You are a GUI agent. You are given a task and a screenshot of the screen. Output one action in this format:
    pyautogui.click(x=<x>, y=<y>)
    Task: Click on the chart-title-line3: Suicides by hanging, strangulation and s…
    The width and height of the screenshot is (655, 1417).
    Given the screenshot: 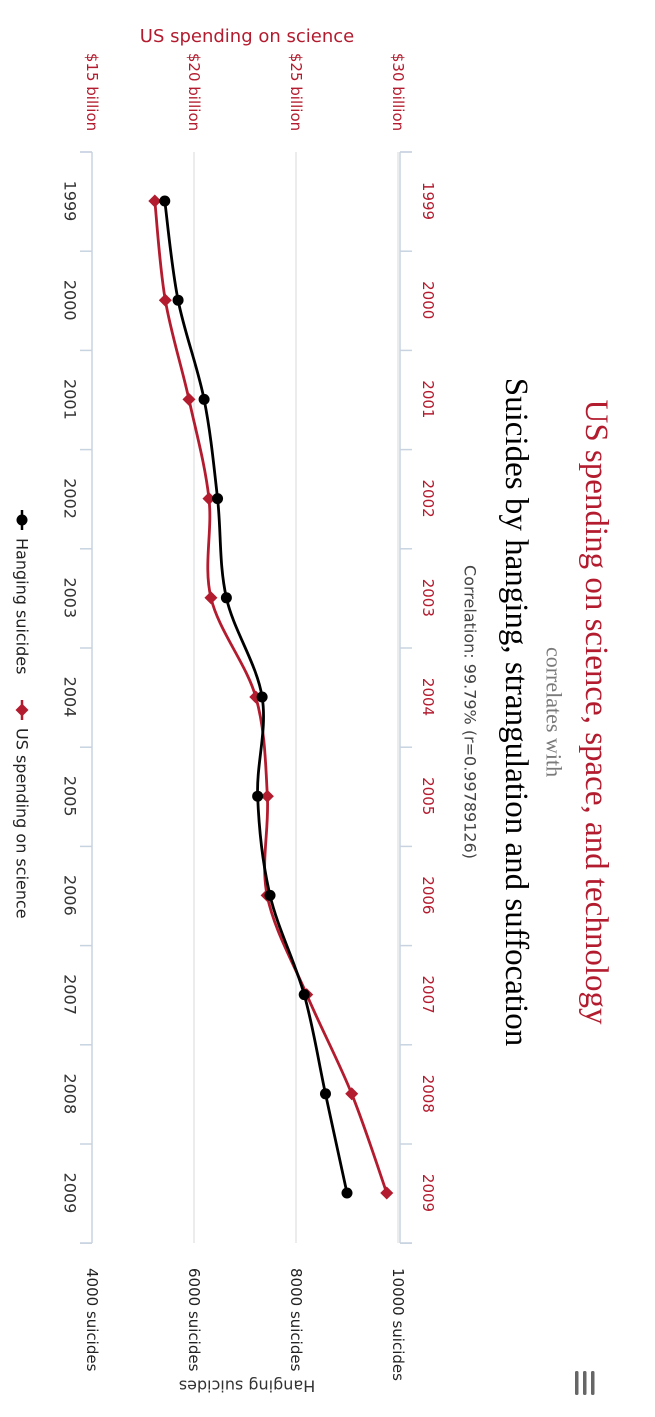 What is the action you would take?
    pyautogui.click(x=516, y=712)
    